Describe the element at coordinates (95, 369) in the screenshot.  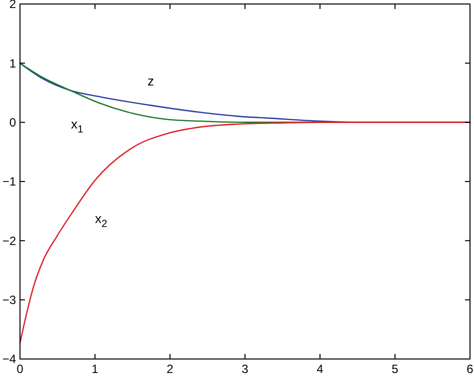
I see `x-tick-label: 1` at that location.